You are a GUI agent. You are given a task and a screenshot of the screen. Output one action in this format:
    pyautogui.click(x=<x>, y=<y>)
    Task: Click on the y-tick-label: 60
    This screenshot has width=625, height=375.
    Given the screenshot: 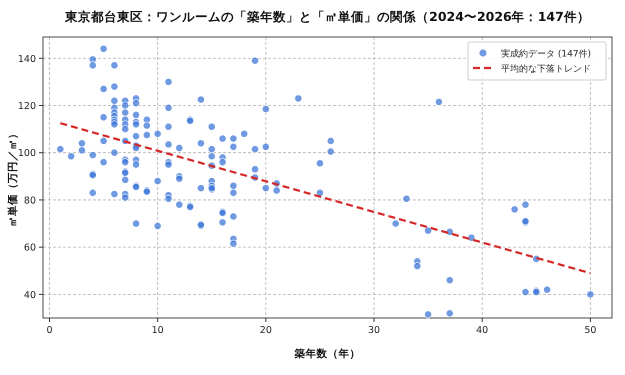 What is the action you would take?
    pyautogui.click(x=30, y=248)
    